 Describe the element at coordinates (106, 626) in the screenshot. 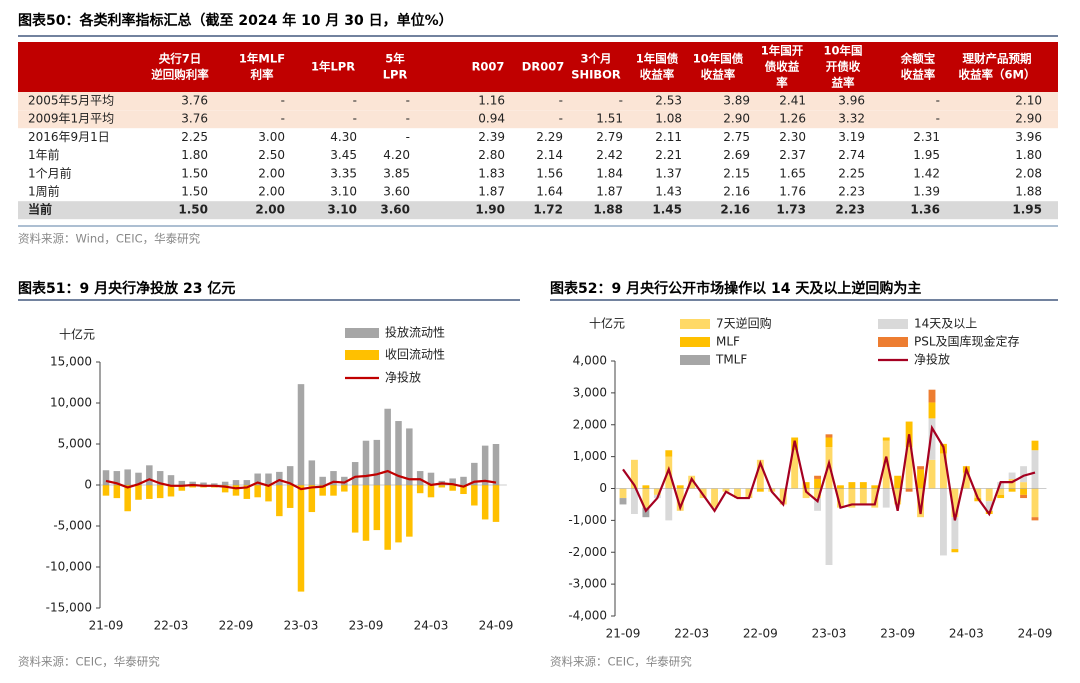

I see `x-tick-label: 21-09` at that location.